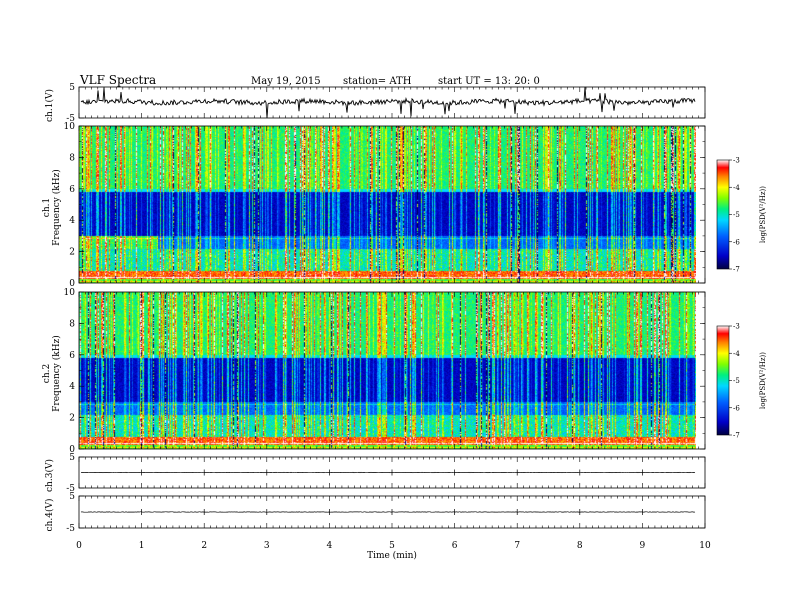 Image resolution: width=792 pixels, height=612 pixels. Describe the element at coordinates (392, 555) in the screenshot. I see `x-axis-label: Time (min)` at that location.